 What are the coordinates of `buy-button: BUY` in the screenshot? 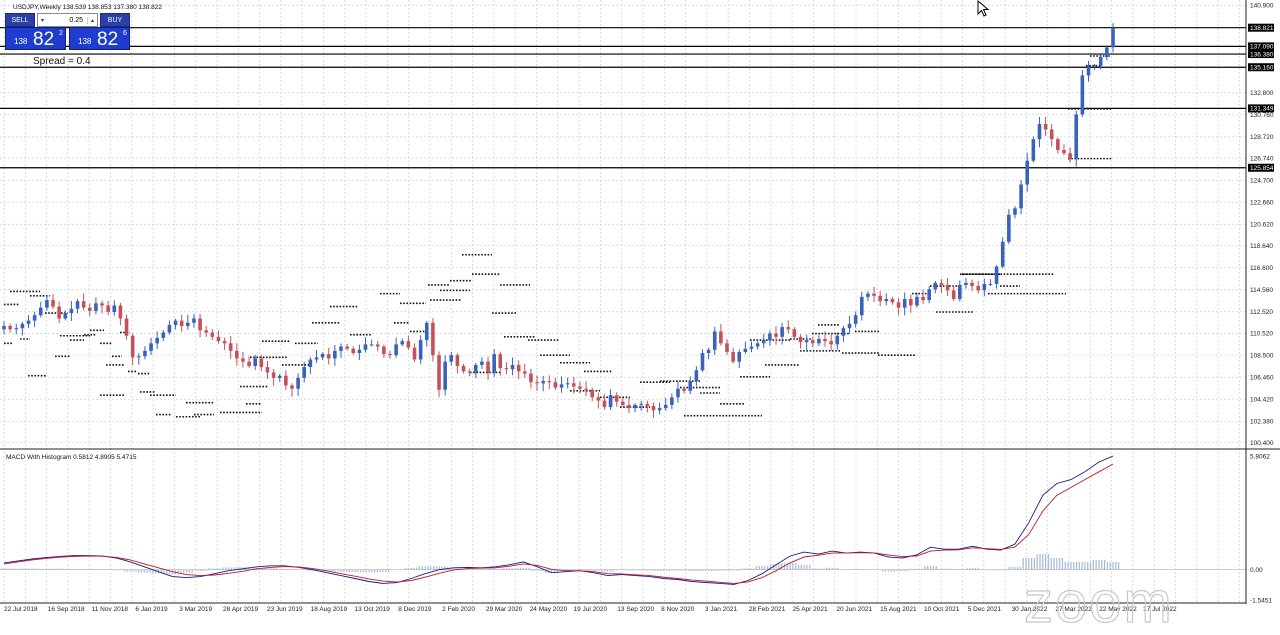 It's located at (115, 20).